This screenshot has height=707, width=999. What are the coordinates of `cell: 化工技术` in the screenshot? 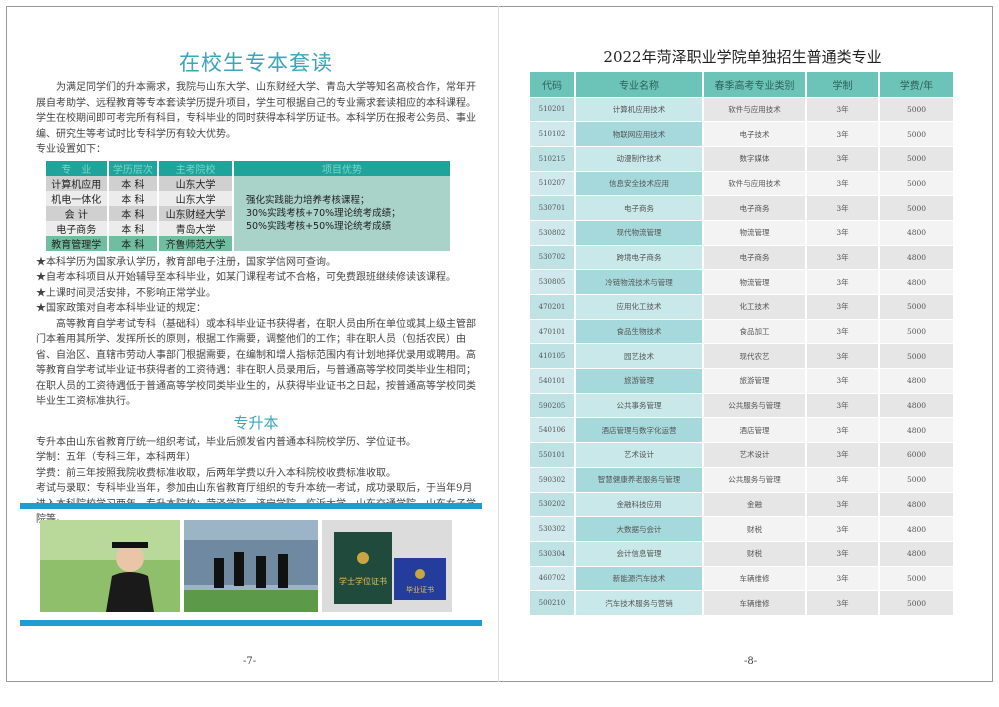 It's located at (755, 307).